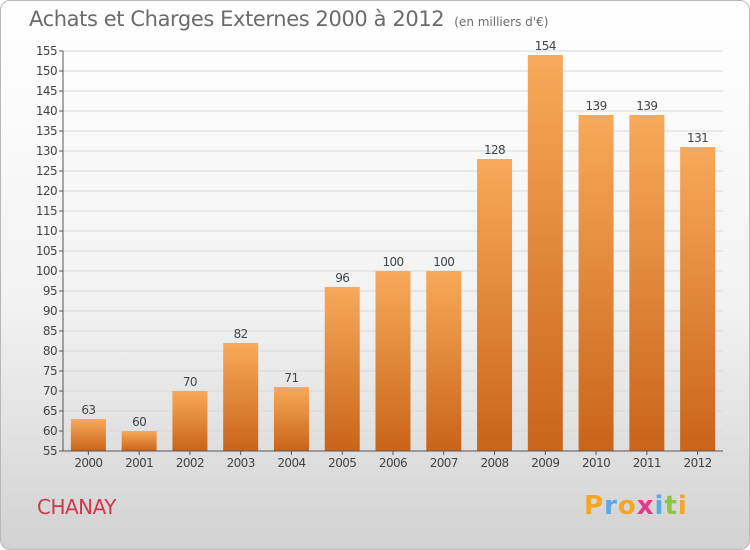 The height and width of the screenshot is (550, 750). I want to click on y-tick-label: 150, so click(46, 71).